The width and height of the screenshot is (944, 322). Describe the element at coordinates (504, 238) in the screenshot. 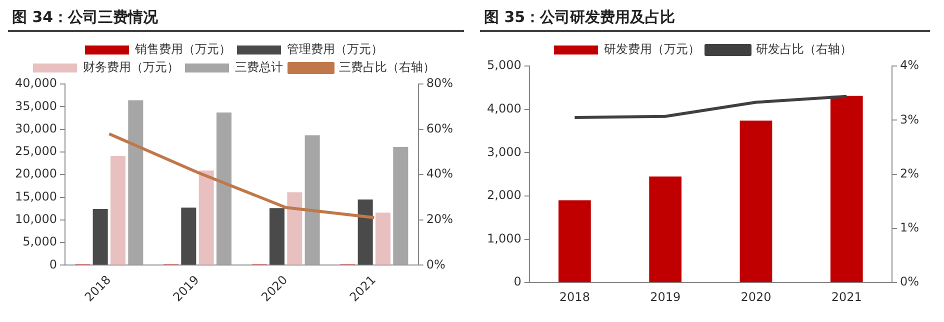

I see `y-tick-label: 1,000` at that location.